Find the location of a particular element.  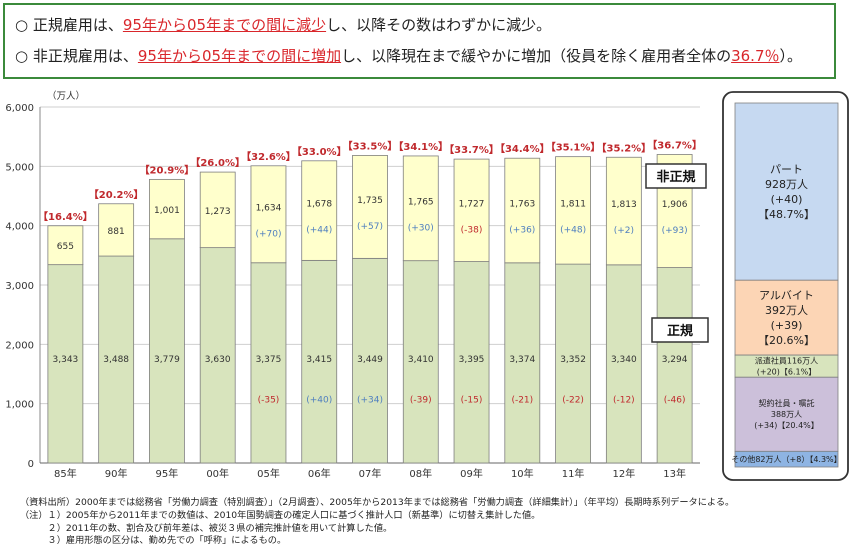

value-label-nonregular: 881 is located at coordinates (116, 232).